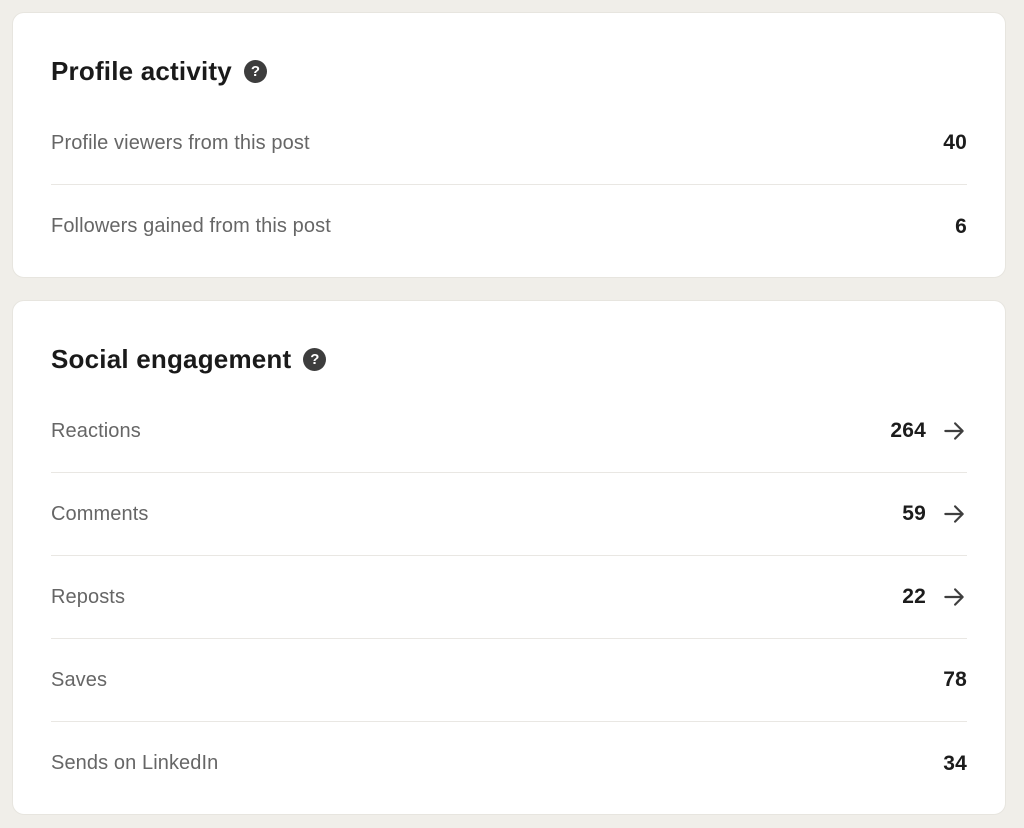  I want to click on metric-value: 59, so click(914, 513).